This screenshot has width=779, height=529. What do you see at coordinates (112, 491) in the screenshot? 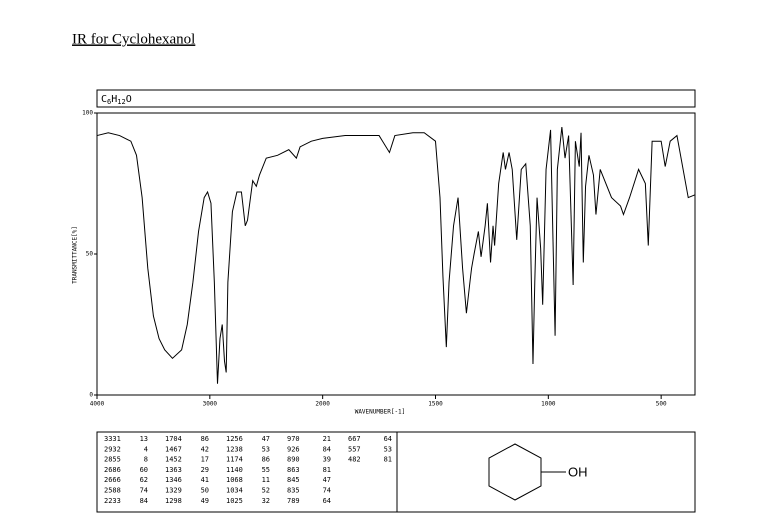
I see `peak-wavenumber: 2588` at bounding box center [112, 491].